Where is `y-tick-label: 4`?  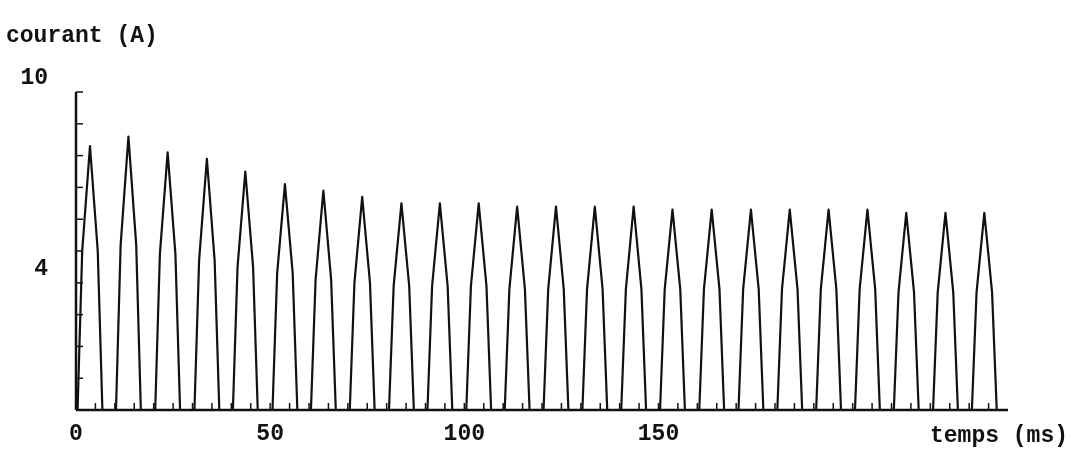
y-tick-label: 4 is located at coordinates (41, 268).